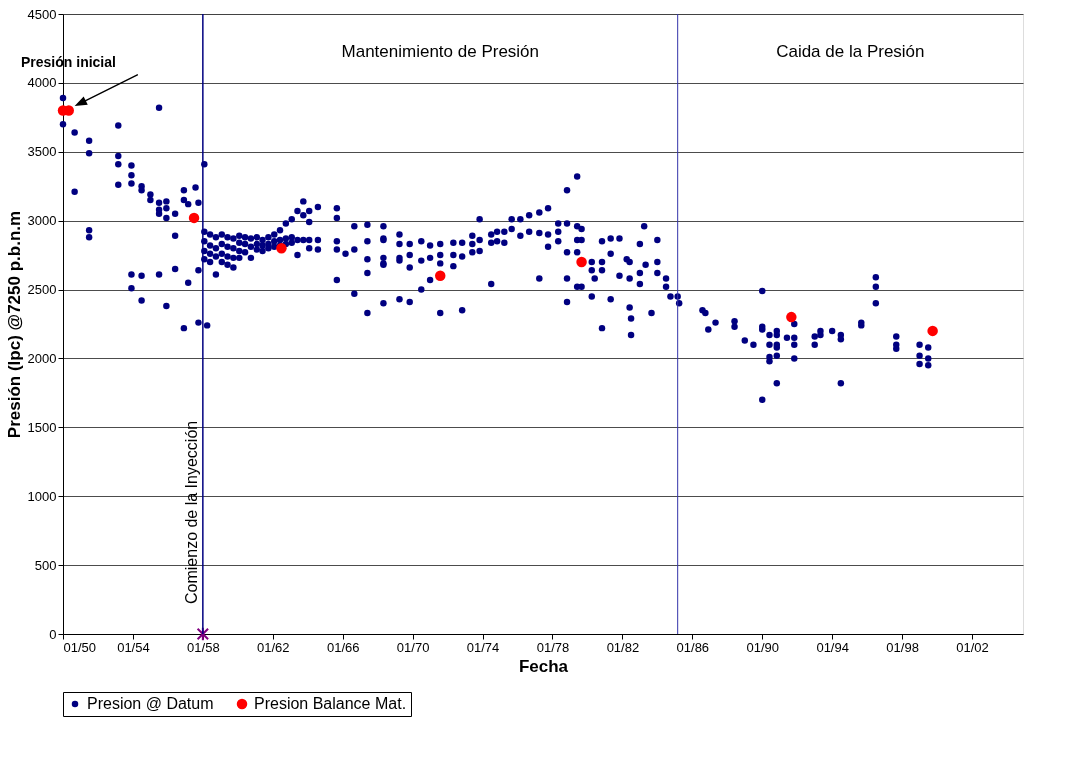  I want to click on x-tick-label: 01/50, so click(80, 647).